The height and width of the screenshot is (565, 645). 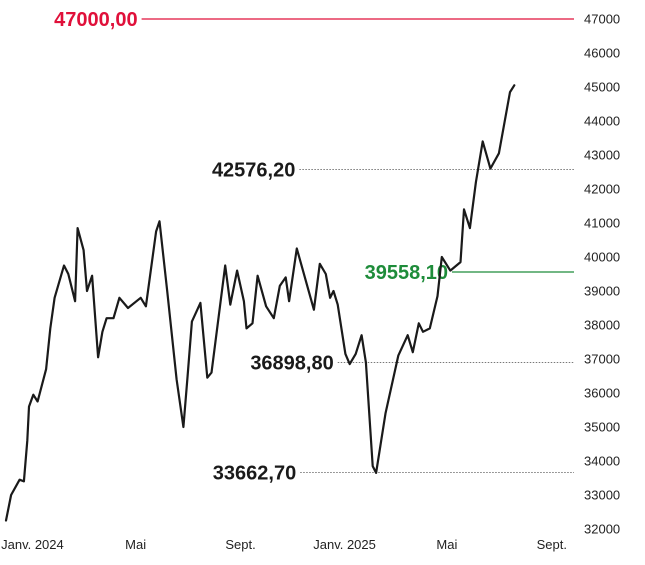 What do you see at coordinates (254, 473) in the screenshot?
I see `reference-value-label: 33662,70` at bounding box center [254, 473].